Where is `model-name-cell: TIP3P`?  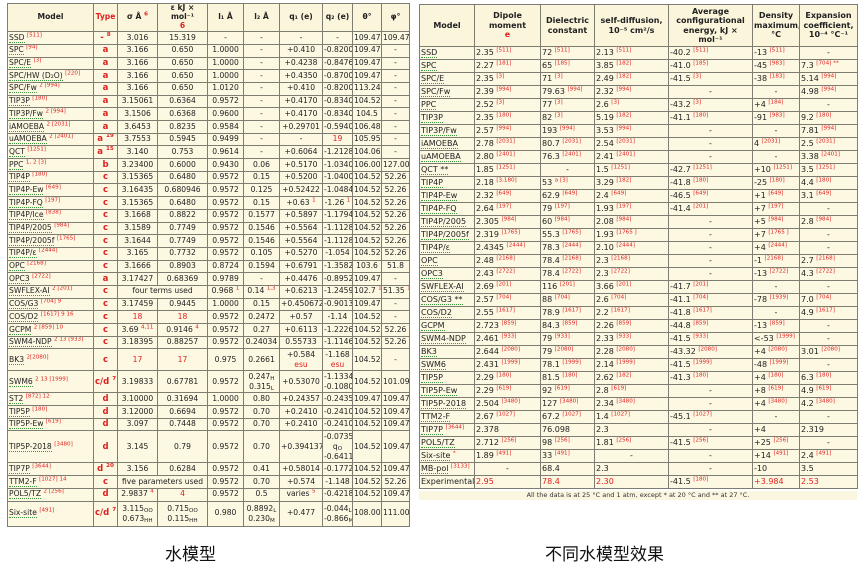
model-name-cell: TIP3P is located at coordinates (447, 118).